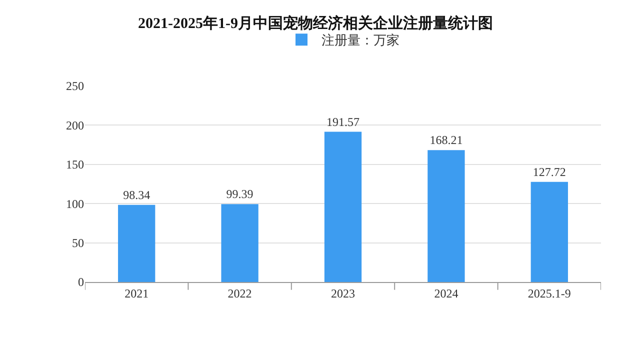 Image resolution: width=631 pixels, height=354 pixels. I want to click on y-tick-label: 50, so click(78, 243).